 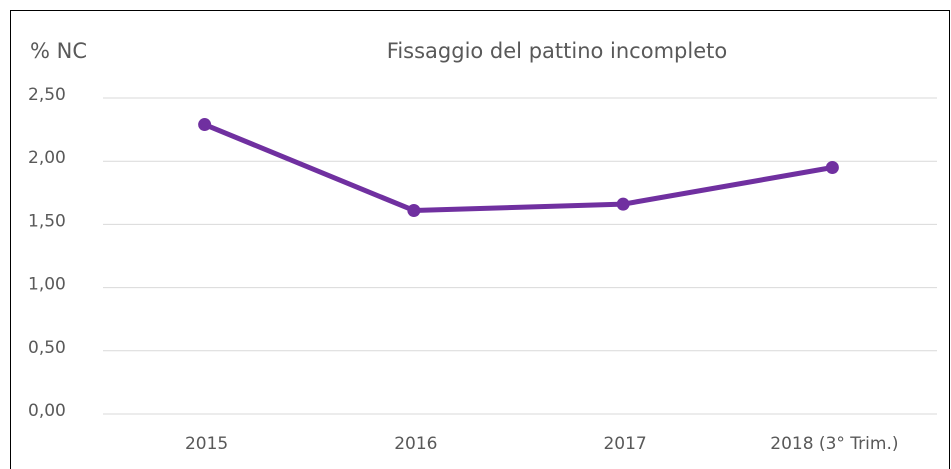 I want to click on chart-title: Fissaggio del pattino incompleto, so click(x=557, y=51).